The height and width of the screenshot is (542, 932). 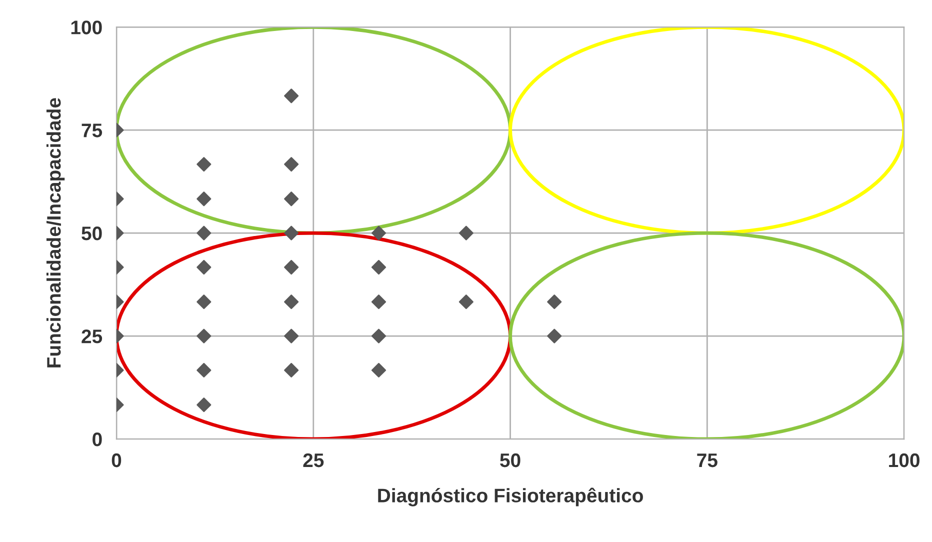 I want to click on x-tick-label: 100, so click(x=904, y=460).